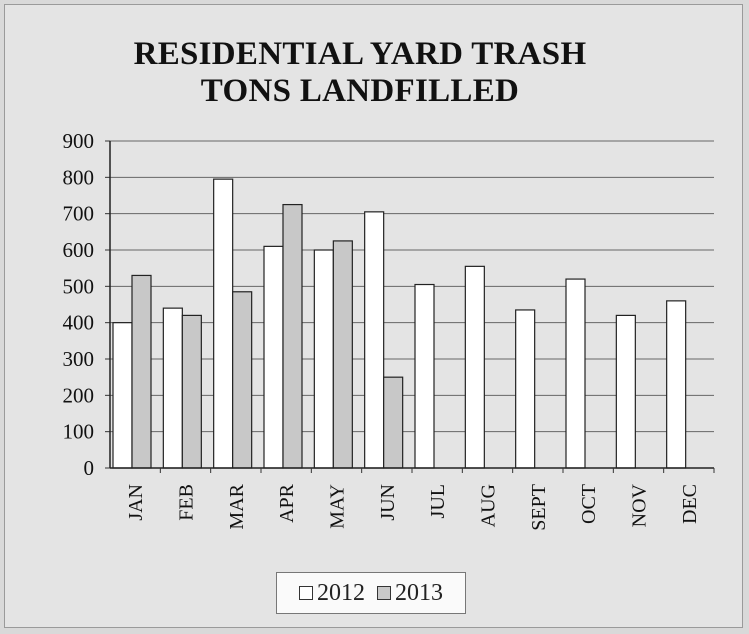  What do you see at coordinates (306, 593) in the screenshot?
I see `legend-swatch-2012` at bounding box center [306, 593].